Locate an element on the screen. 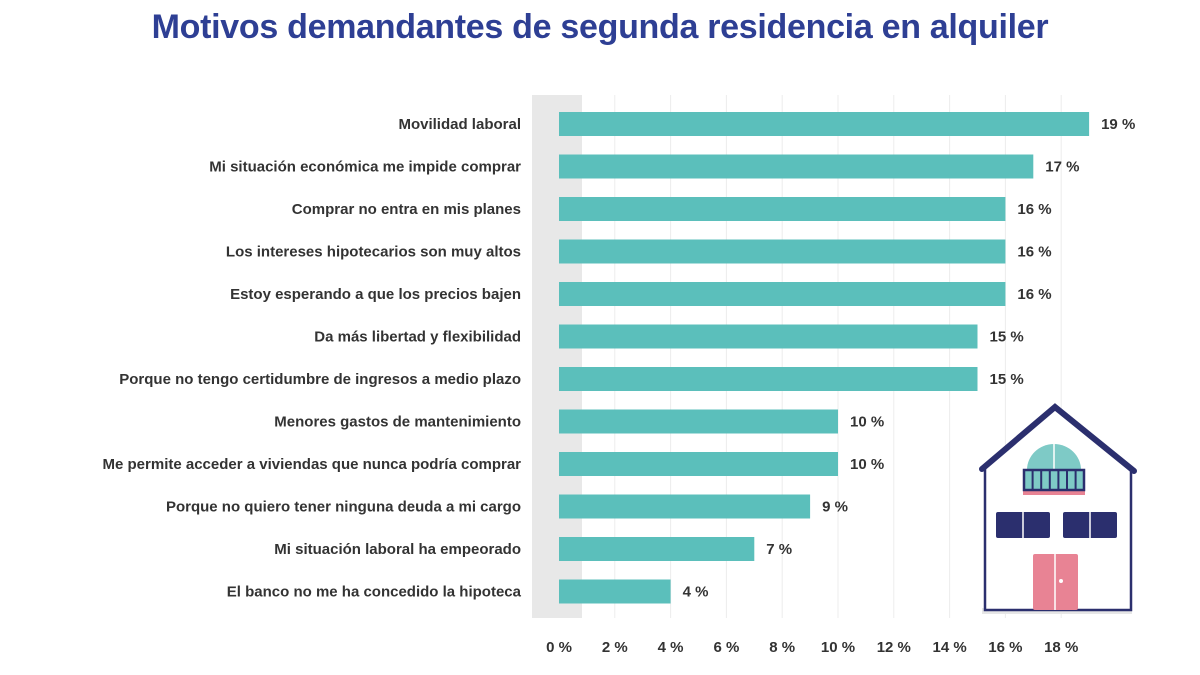 The width and height of the screenshot is (1200, 675). data-label: 7 % is located at coordinates (779, 549).